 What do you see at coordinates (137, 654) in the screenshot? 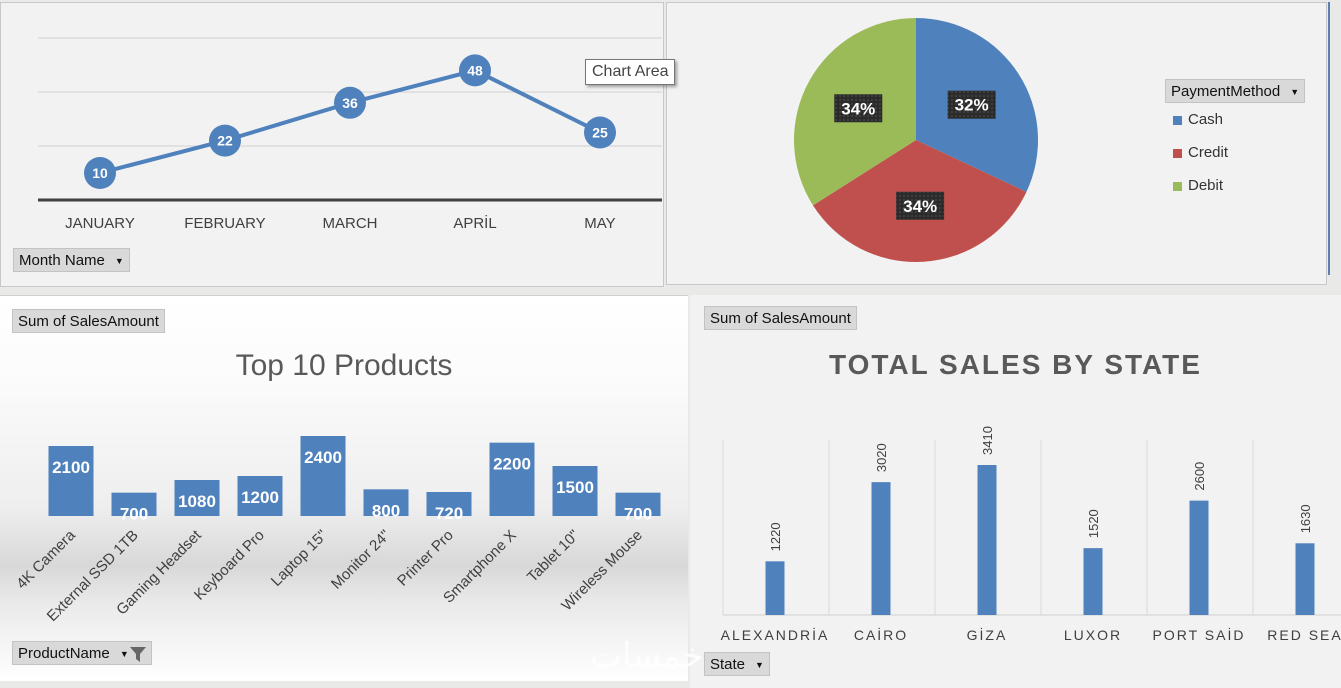
I see `filter-icon` at bounding box center [137, 654].